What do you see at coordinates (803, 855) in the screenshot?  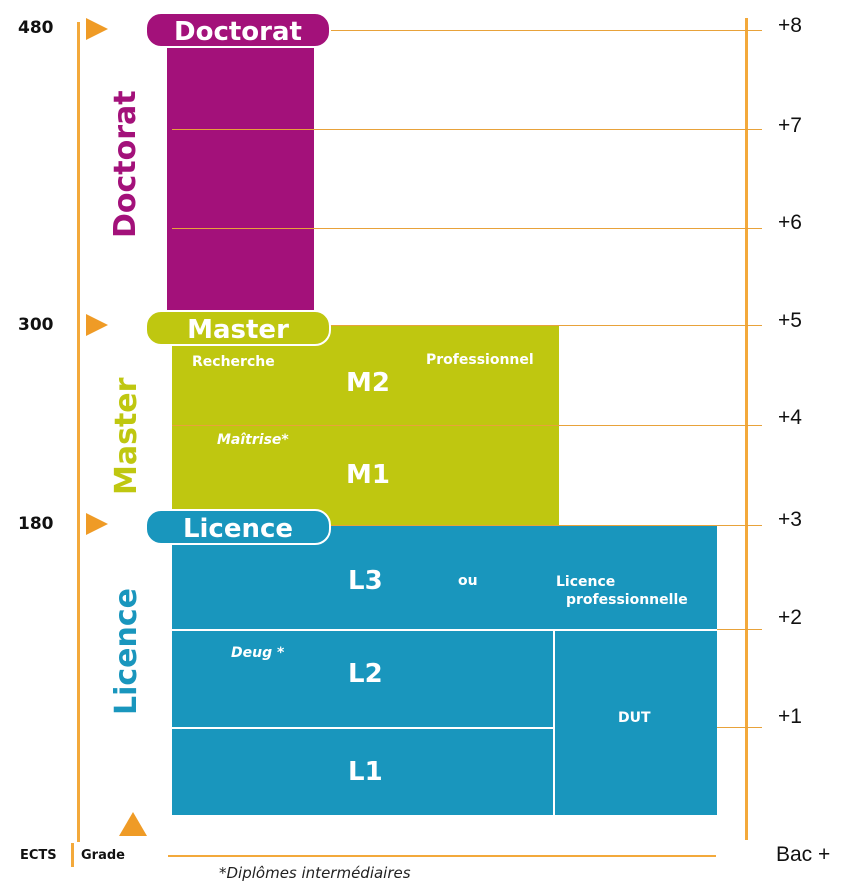 I see `bac-footer: Bac +` at bounding box center [803, 855].